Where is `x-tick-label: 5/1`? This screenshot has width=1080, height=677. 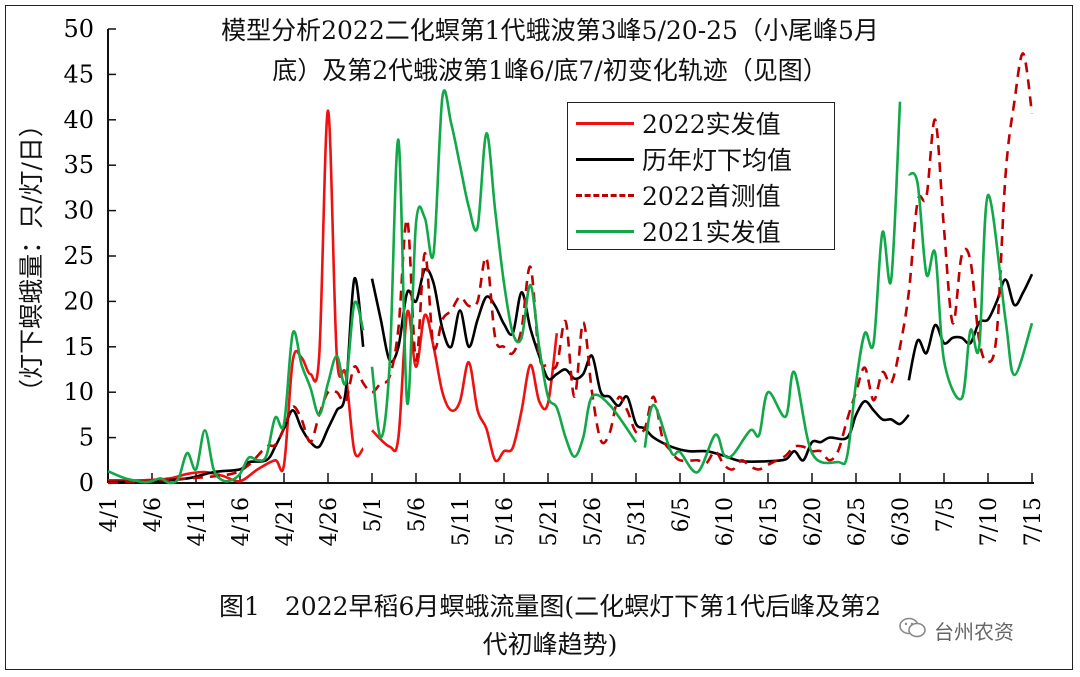 x-tick-label: 5/1 is located at coordinates (373, 514).